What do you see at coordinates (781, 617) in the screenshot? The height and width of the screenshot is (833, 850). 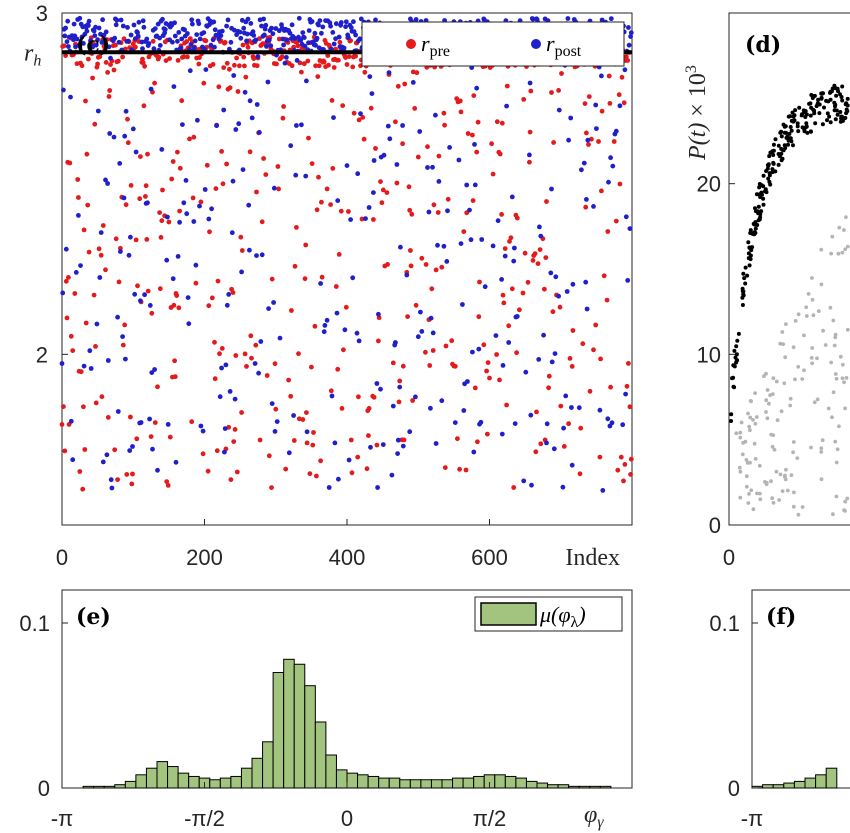 I see `panel-f-letter: (f)` at bounding box center [781, 617].